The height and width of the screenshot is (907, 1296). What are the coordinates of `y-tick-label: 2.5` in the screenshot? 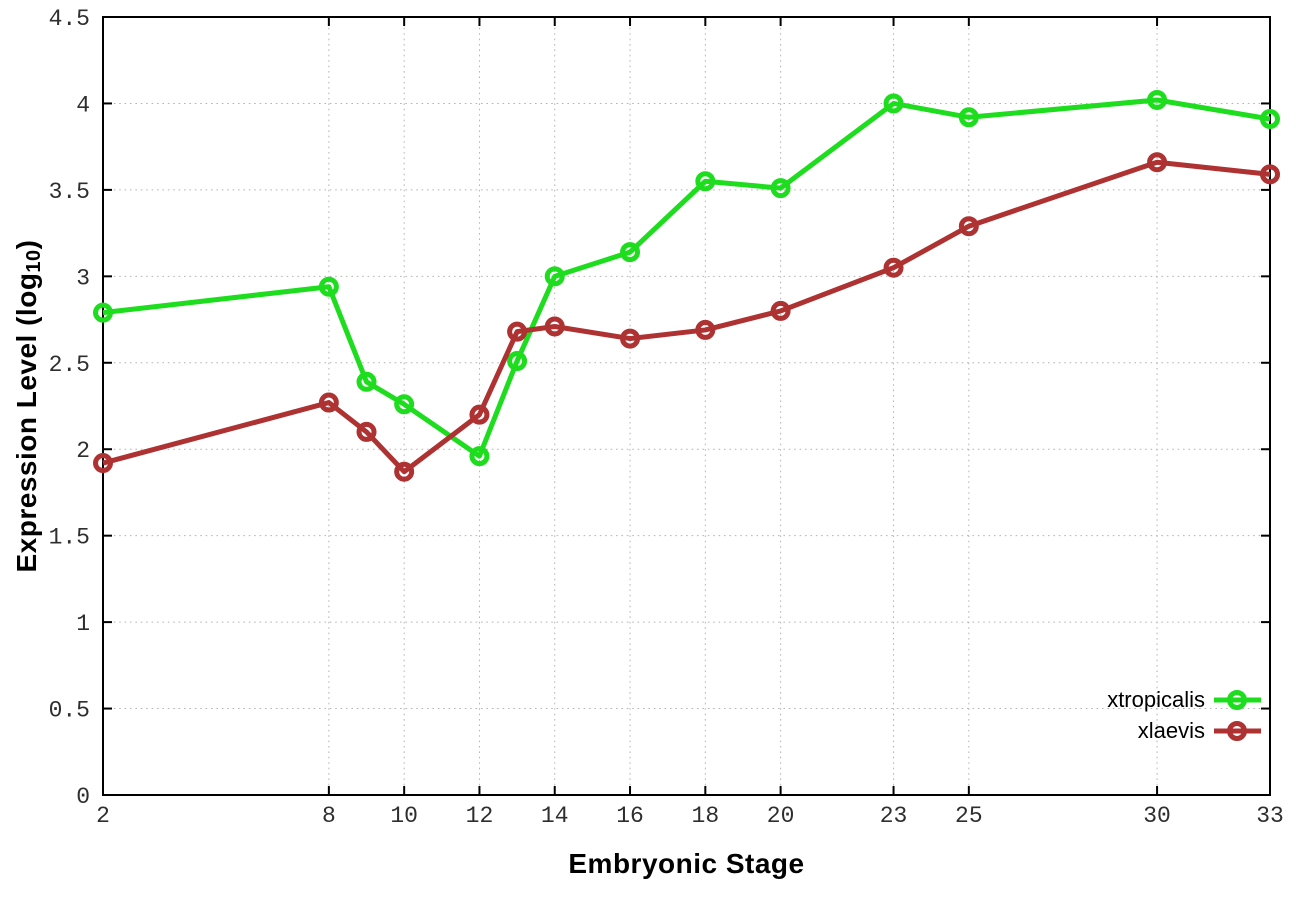 It's located at (69, 365).